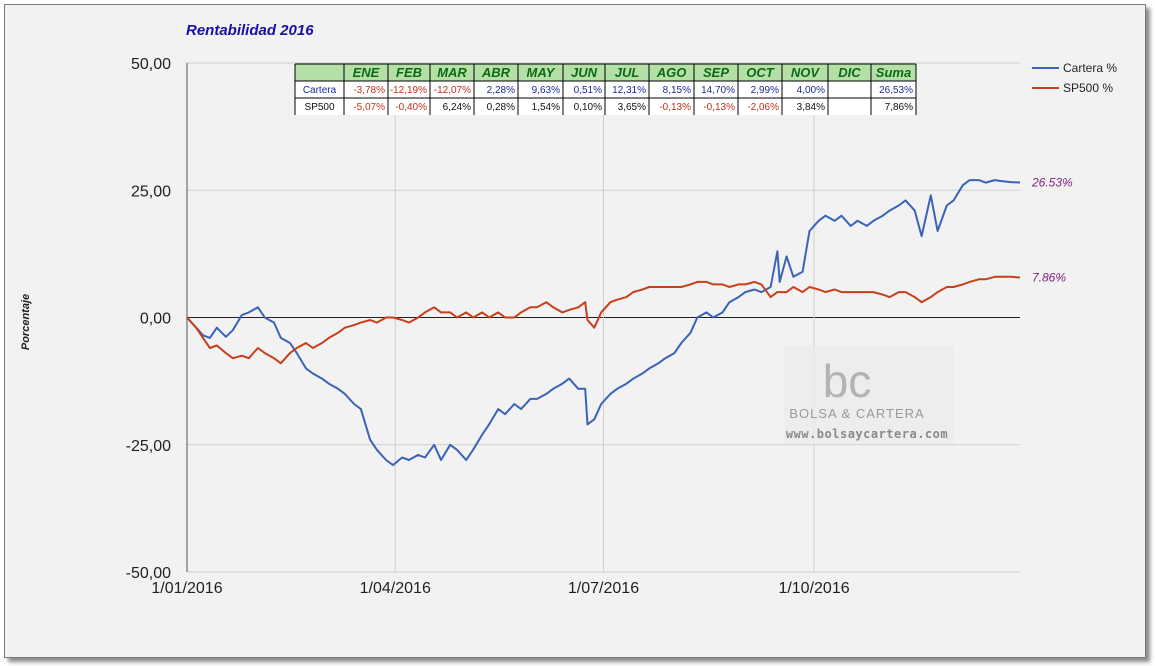  I want to click on x-tick-label: 1/07/2016, so click(603, 588).